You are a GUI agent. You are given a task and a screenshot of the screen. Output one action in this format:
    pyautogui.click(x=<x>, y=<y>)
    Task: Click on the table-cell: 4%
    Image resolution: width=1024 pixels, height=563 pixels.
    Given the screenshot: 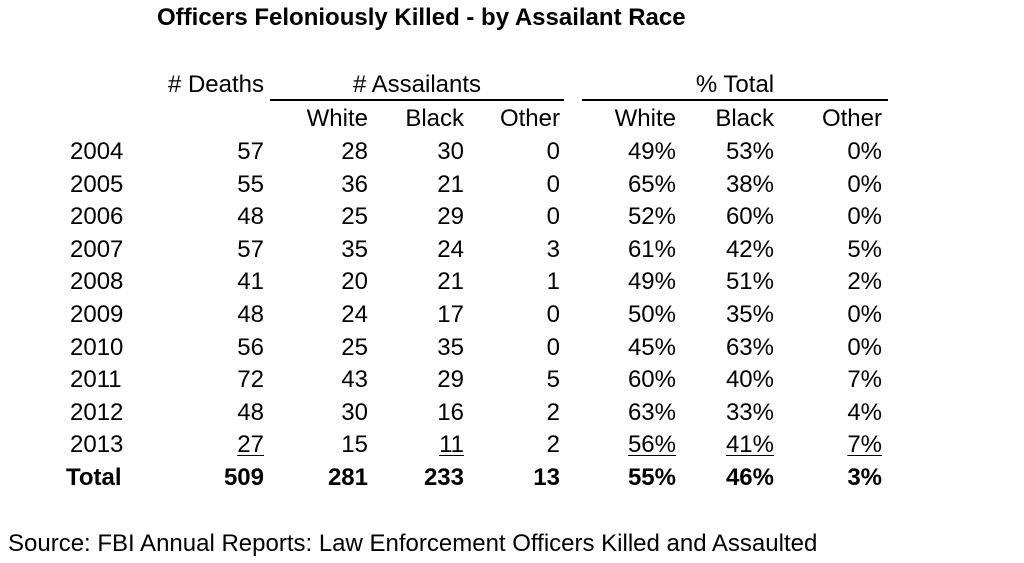 What is the action you would take?
    pyautogui.click(x=864, y=412)
    